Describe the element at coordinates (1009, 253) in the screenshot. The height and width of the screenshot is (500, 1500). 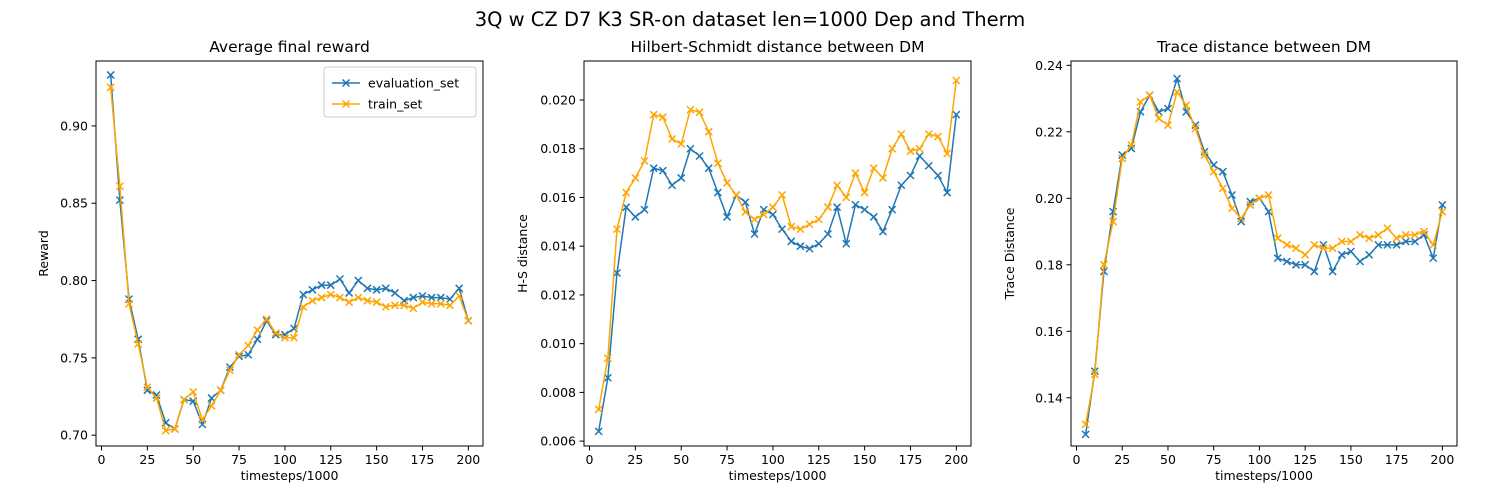
I see `y-axis-label: Trace Distance` at that location.